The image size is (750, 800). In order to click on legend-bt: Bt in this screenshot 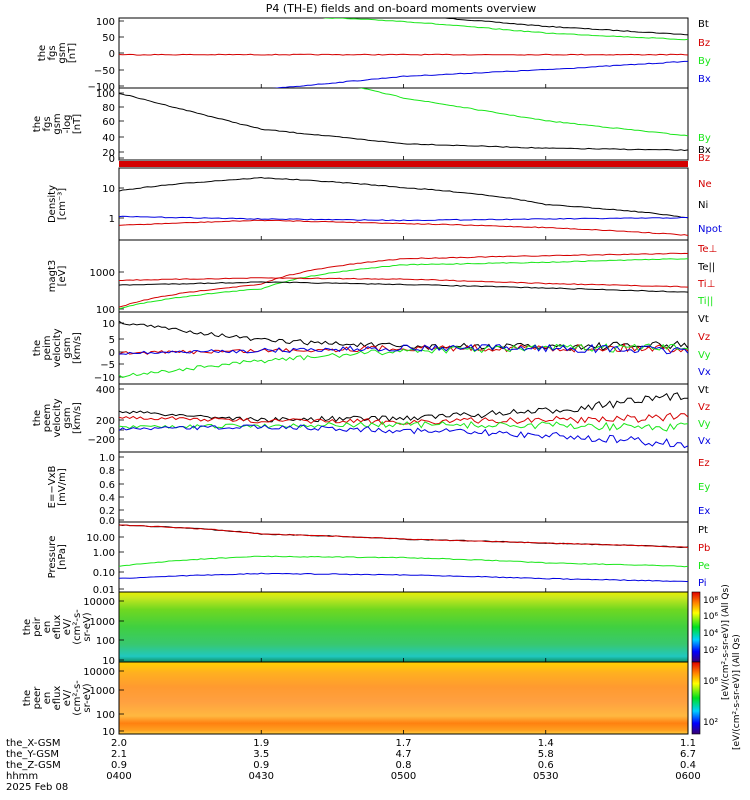, I will do `click(703, 24)`.